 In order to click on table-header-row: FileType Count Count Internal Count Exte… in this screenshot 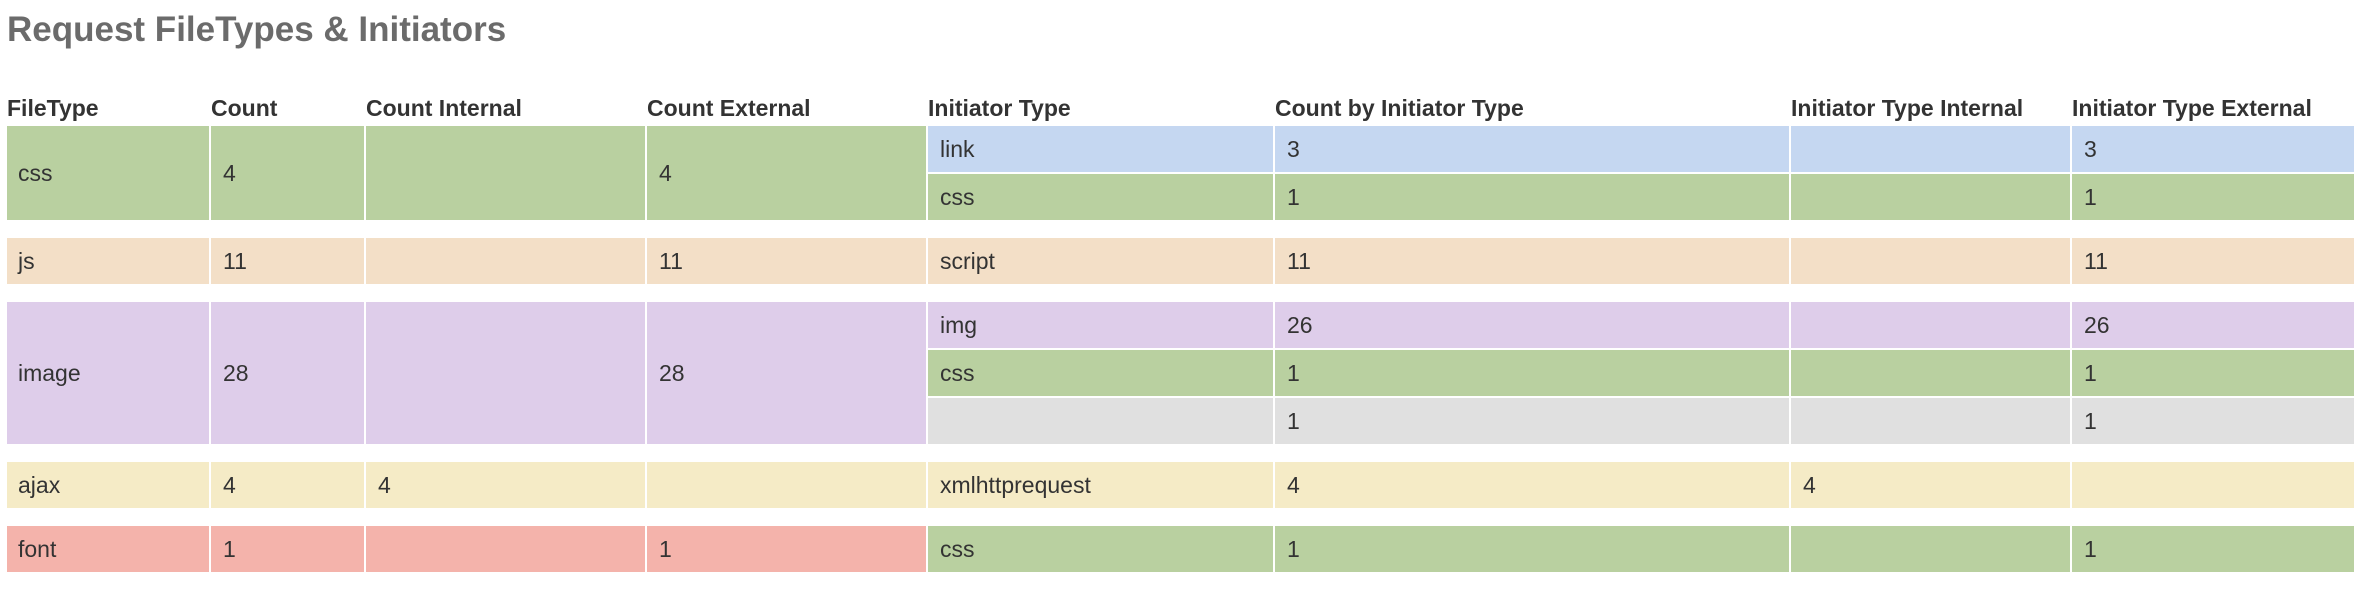, I will do `click(1180, 110)`.